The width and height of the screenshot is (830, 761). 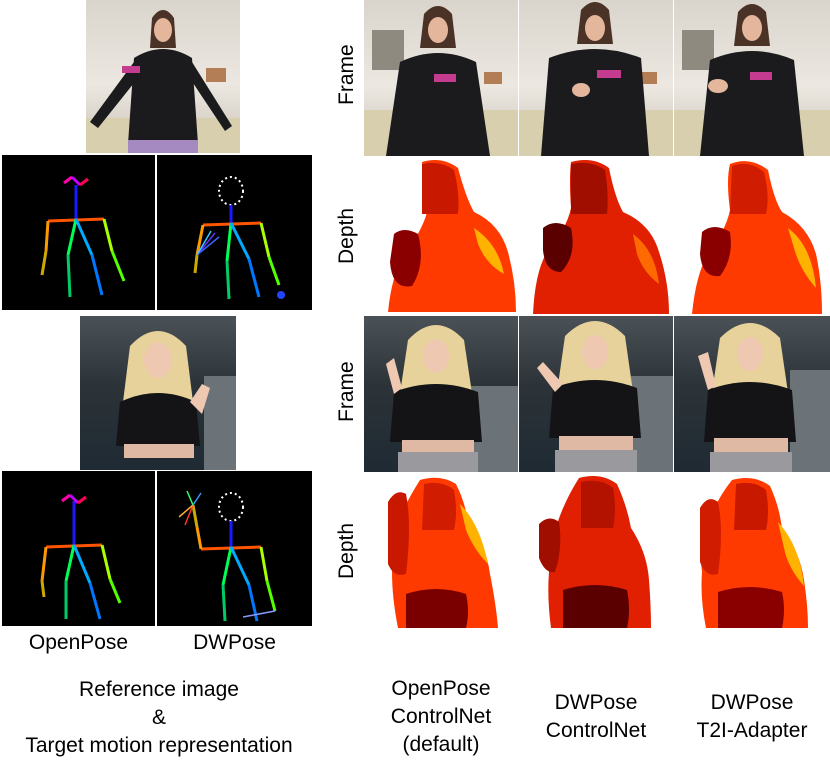 What do you see at coordinates (752, 394) in the screenshot?
I see `frame-bottom-dwpose-t2i-adapter` at bounding box center [752, 394].